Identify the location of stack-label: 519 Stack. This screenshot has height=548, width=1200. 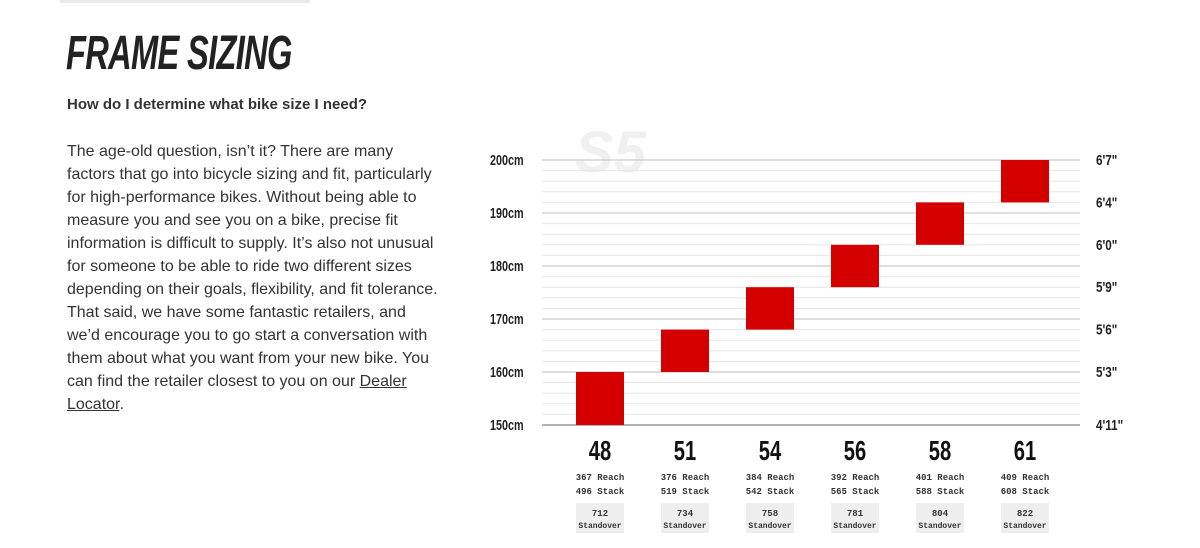
(685, 492).